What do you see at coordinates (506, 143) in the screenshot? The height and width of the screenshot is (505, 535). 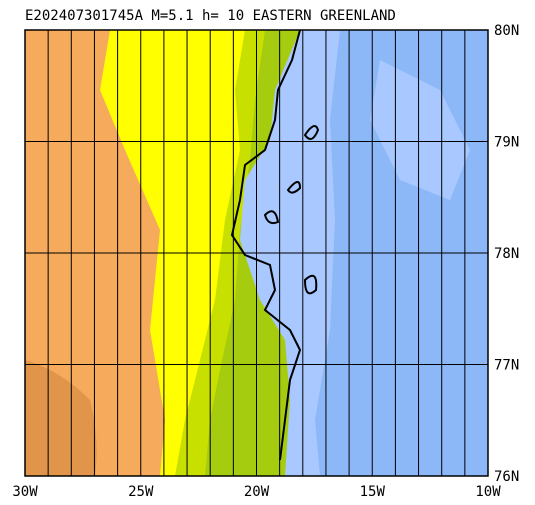 I see `lat-label: 79N` at bounding box center [506, 143].